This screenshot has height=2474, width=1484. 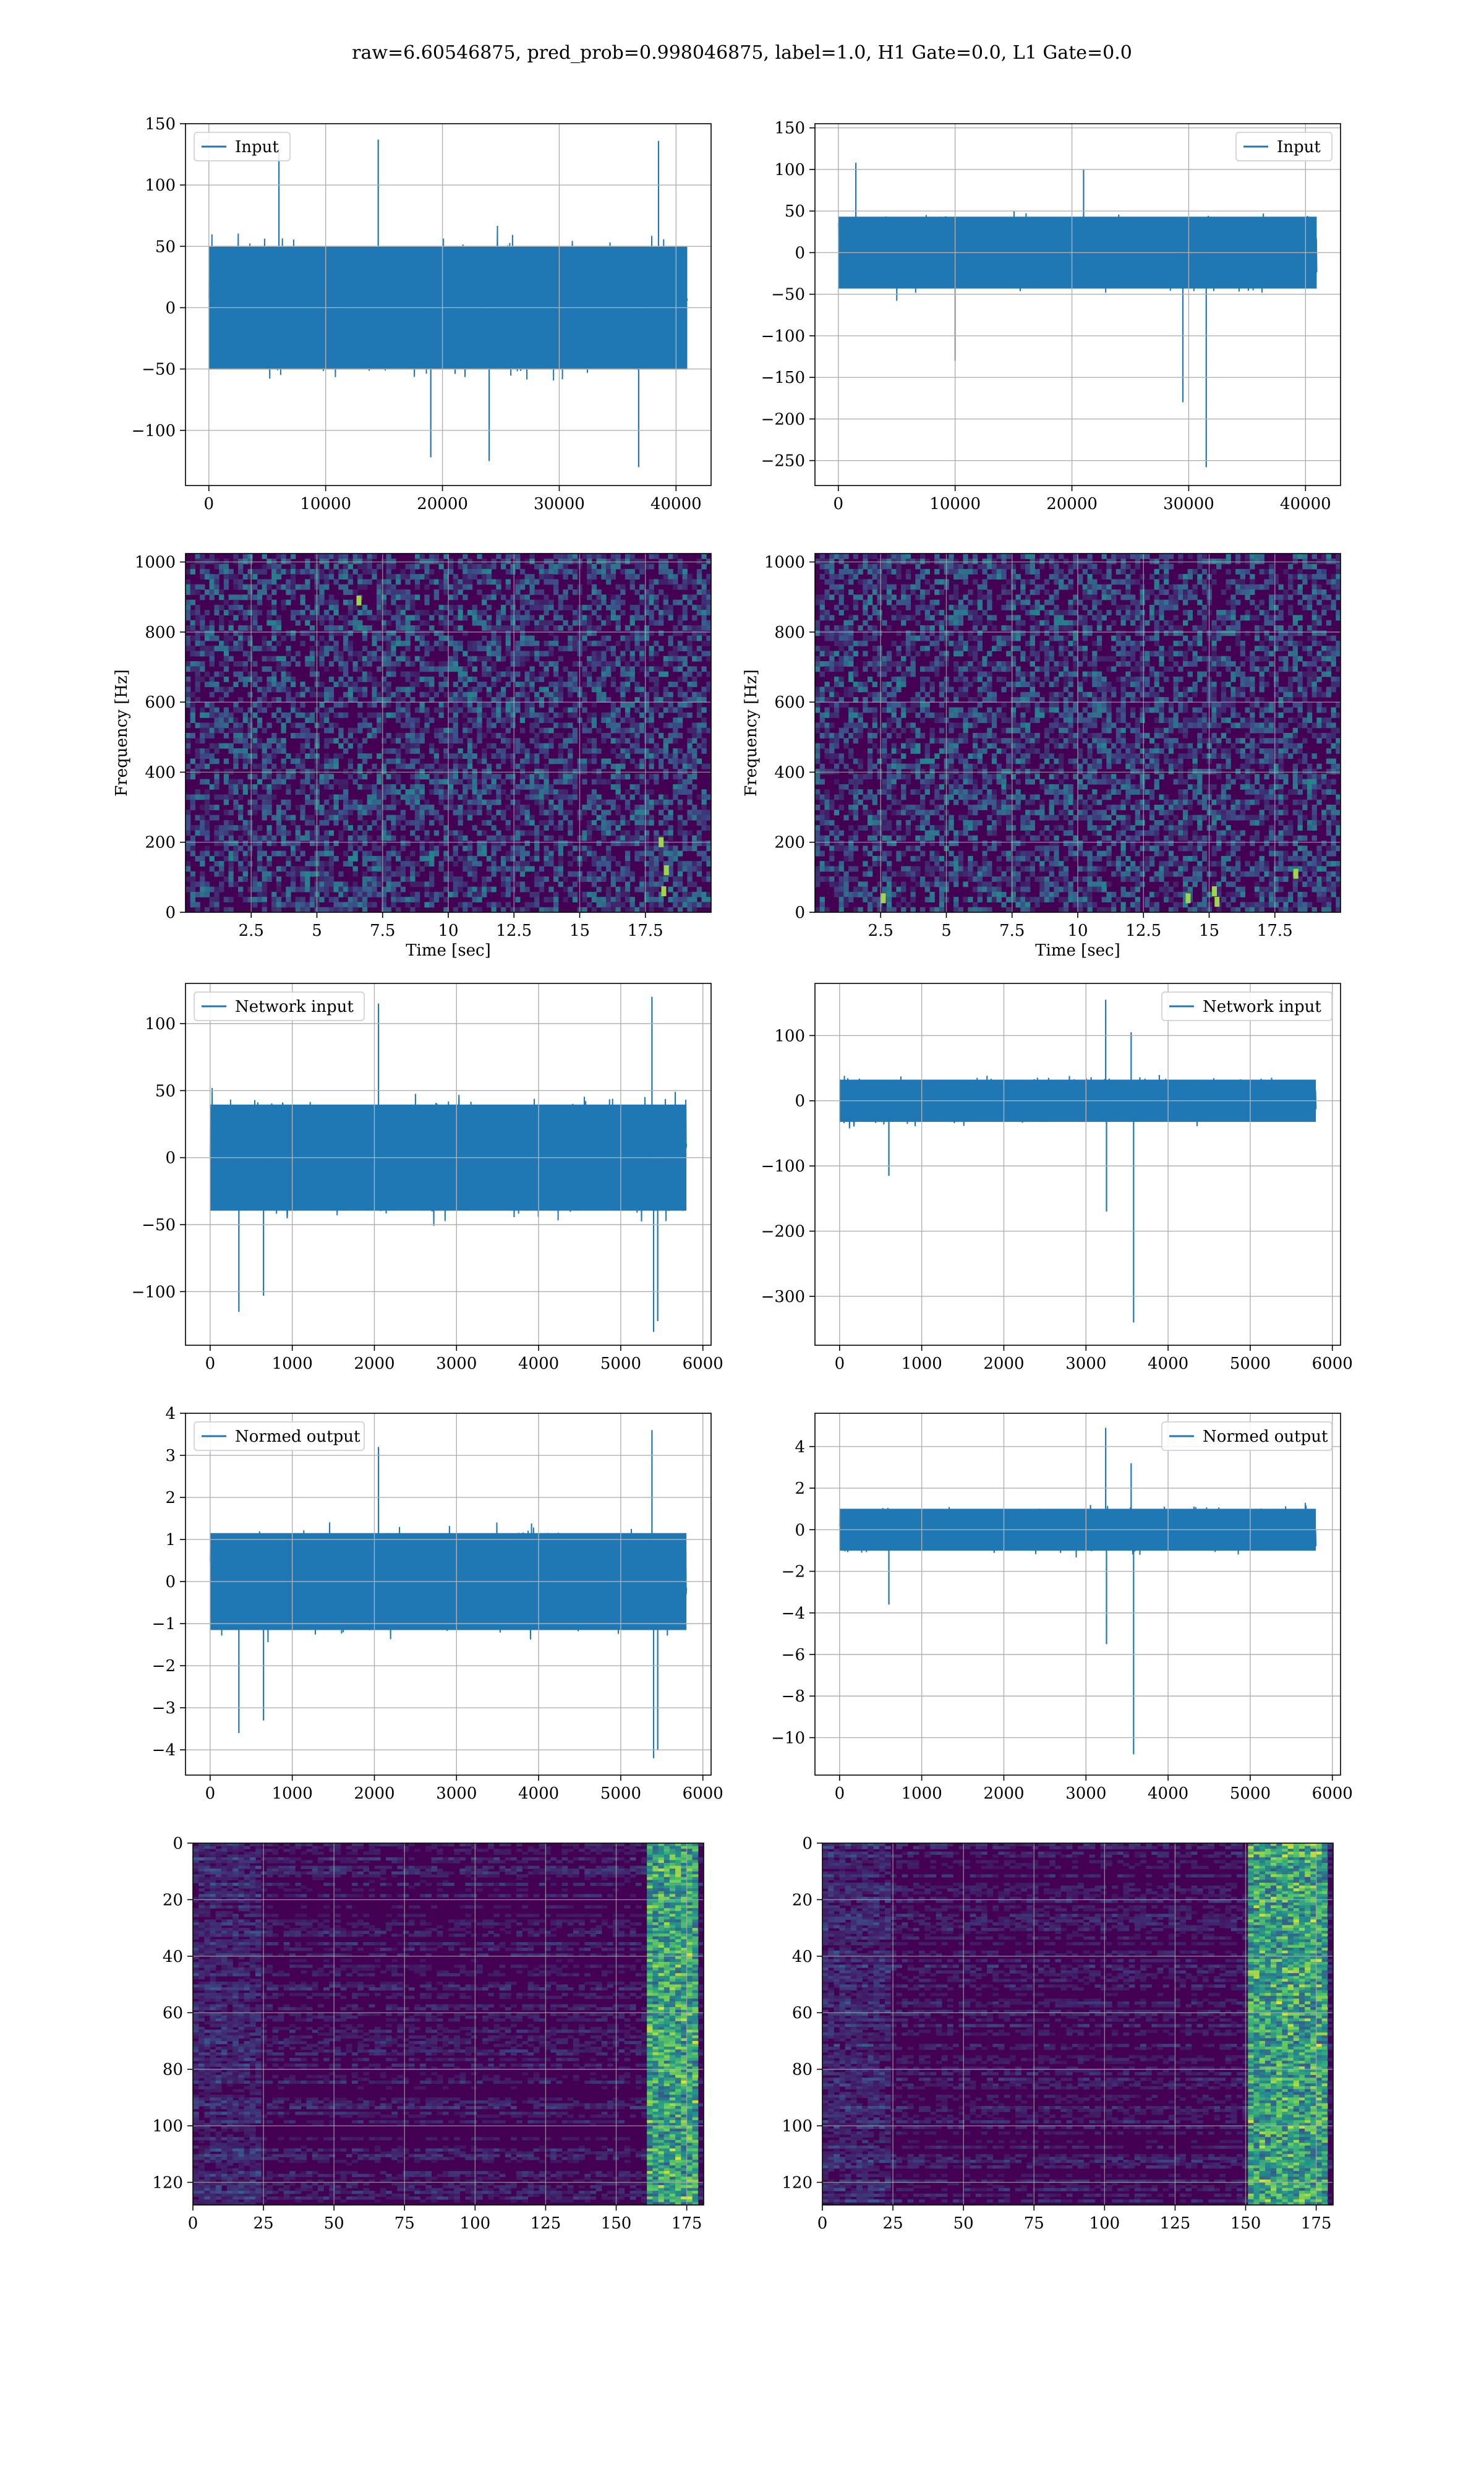 I want to click on plot-area, so click(x=1078, y=305).